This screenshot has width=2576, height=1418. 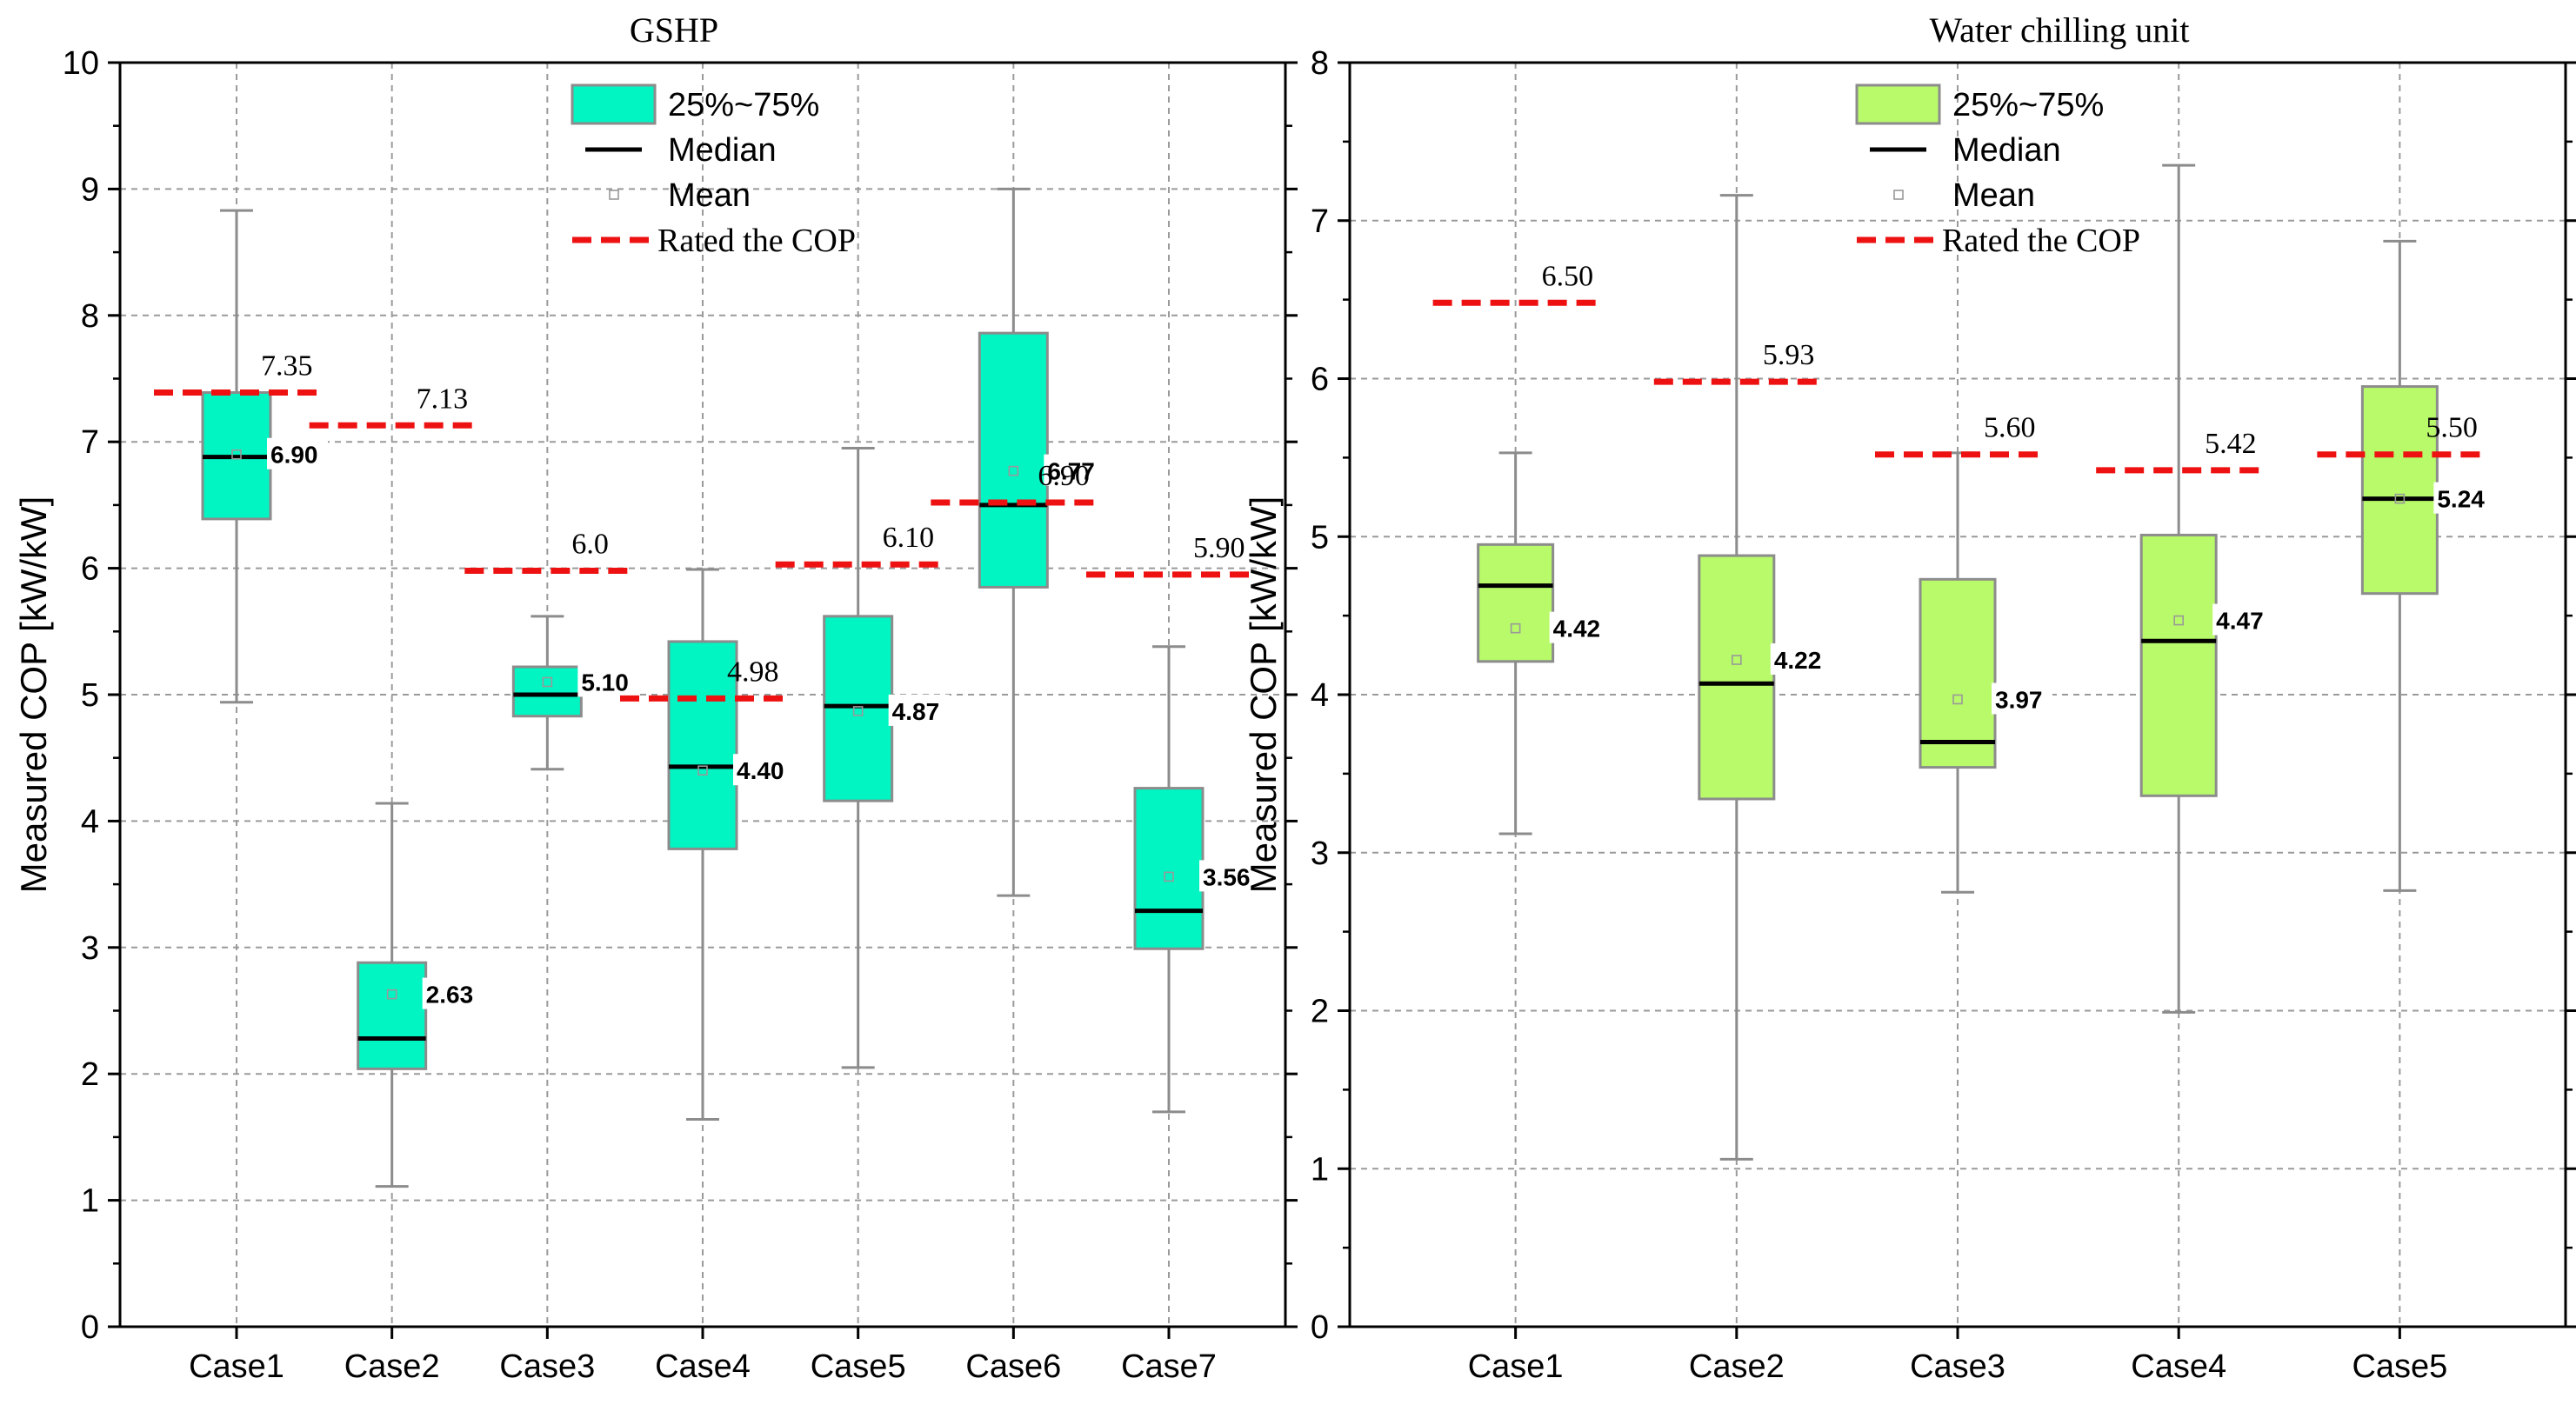 I want to click on chart-title: Water chilling unit, so click(x=2060, y=30).